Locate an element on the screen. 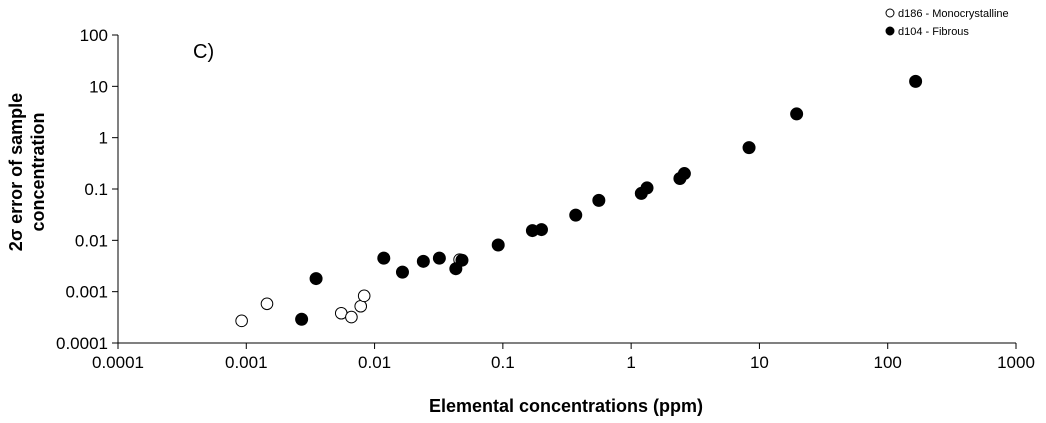 This screenshot has height=423, width=1046. y-axis-title: 2σ error of sample concentration is located at coordinates (27, 172).